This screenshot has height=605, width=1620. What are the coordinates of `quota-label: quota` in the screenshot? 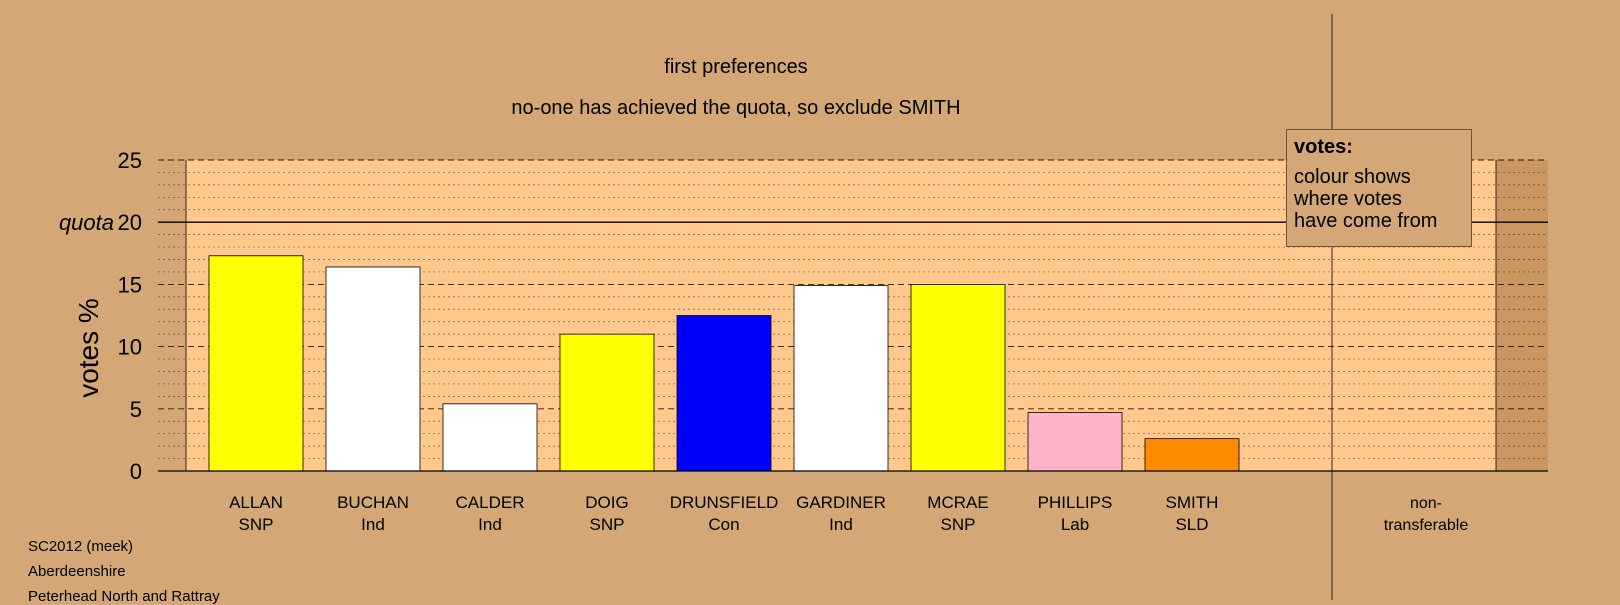 It's located at (86, 222).